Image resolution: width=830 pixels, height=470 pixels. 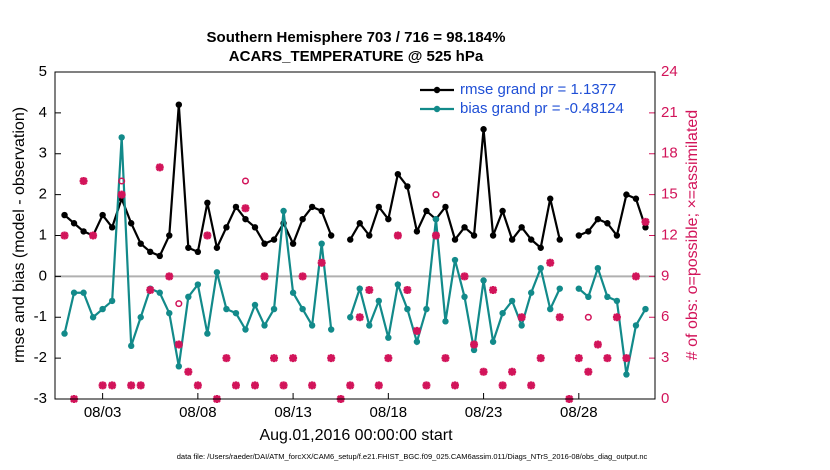 What do you see at coordinates (484, 412) in the screenshot?
I see `x-tick-label: 08/23` at bounding box center [484, 412].